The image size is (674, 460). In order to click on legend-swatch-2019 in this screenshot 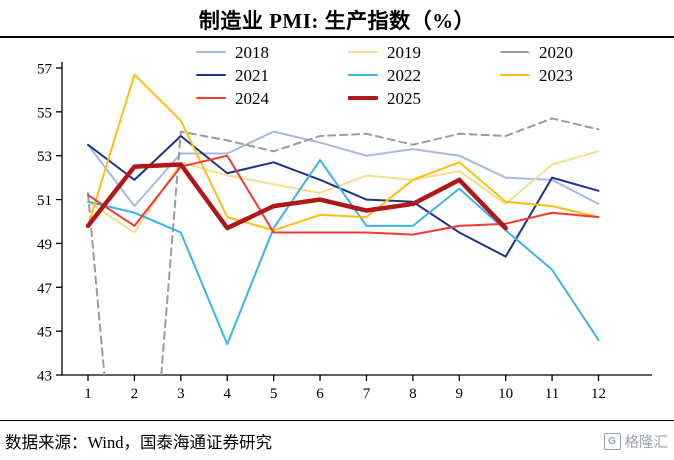, I will do `click(363, 52)`.